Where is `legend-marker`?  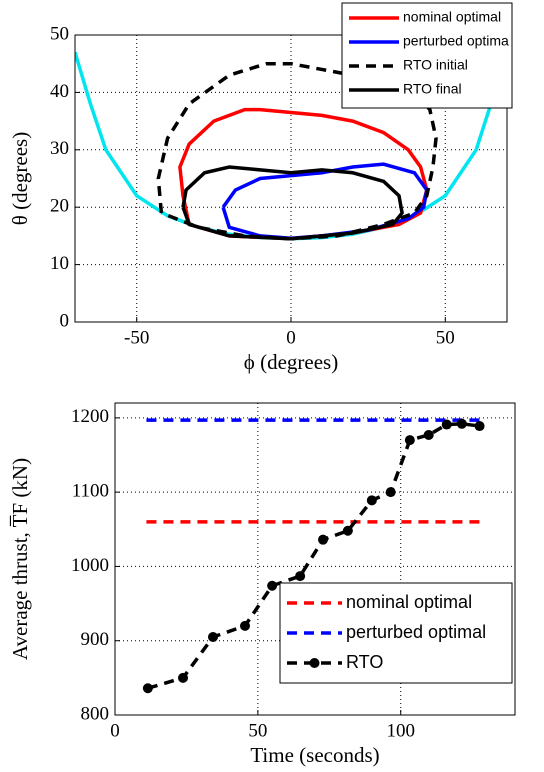
legend-marker is located at coordinates (314, 663).